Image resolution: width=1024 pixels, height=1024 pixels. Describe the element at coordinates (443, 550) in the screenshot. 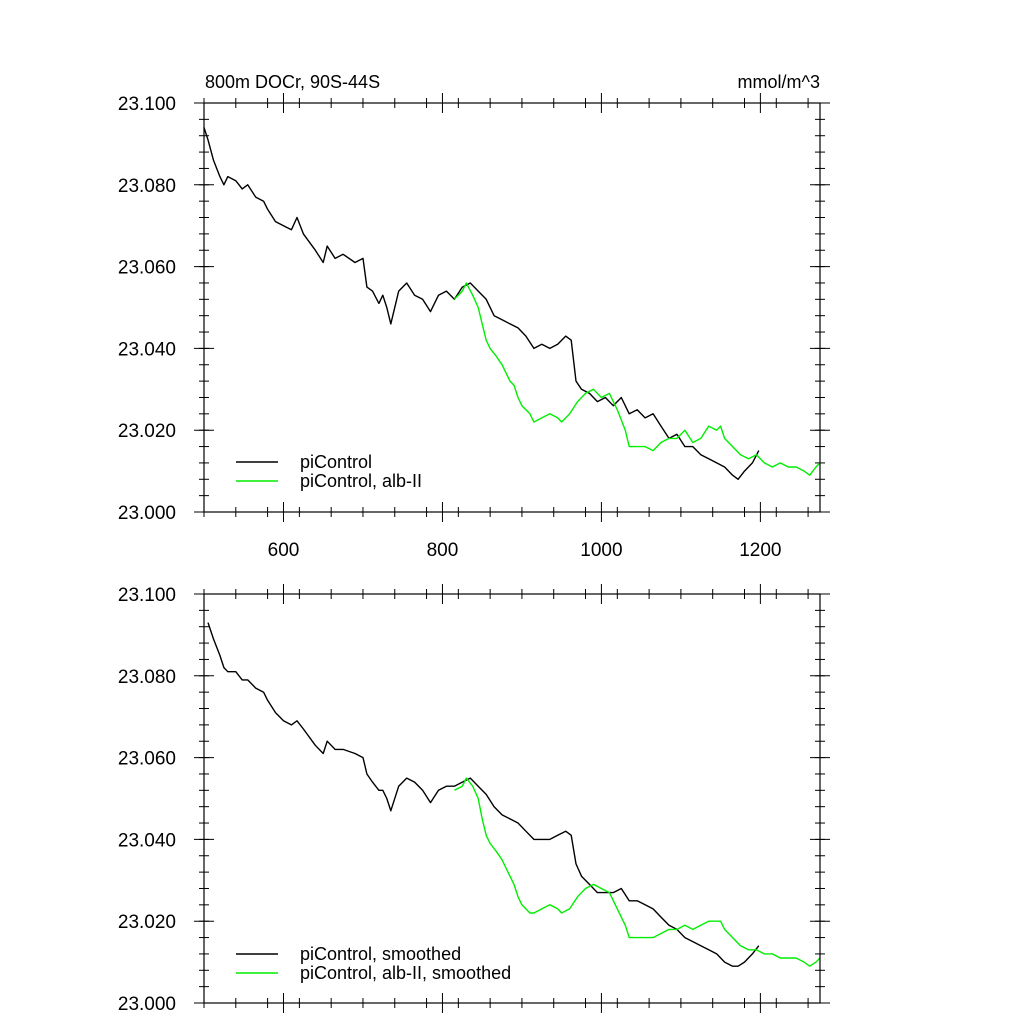

I see `x-tick-label: 800` at that location.